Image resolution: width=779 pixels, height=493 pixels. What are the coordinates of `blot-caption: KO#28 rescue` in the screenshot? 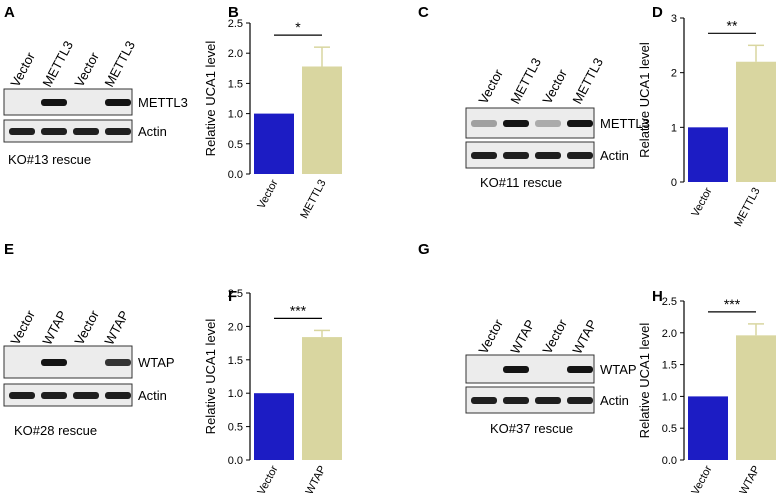 It's located at (55, 430).